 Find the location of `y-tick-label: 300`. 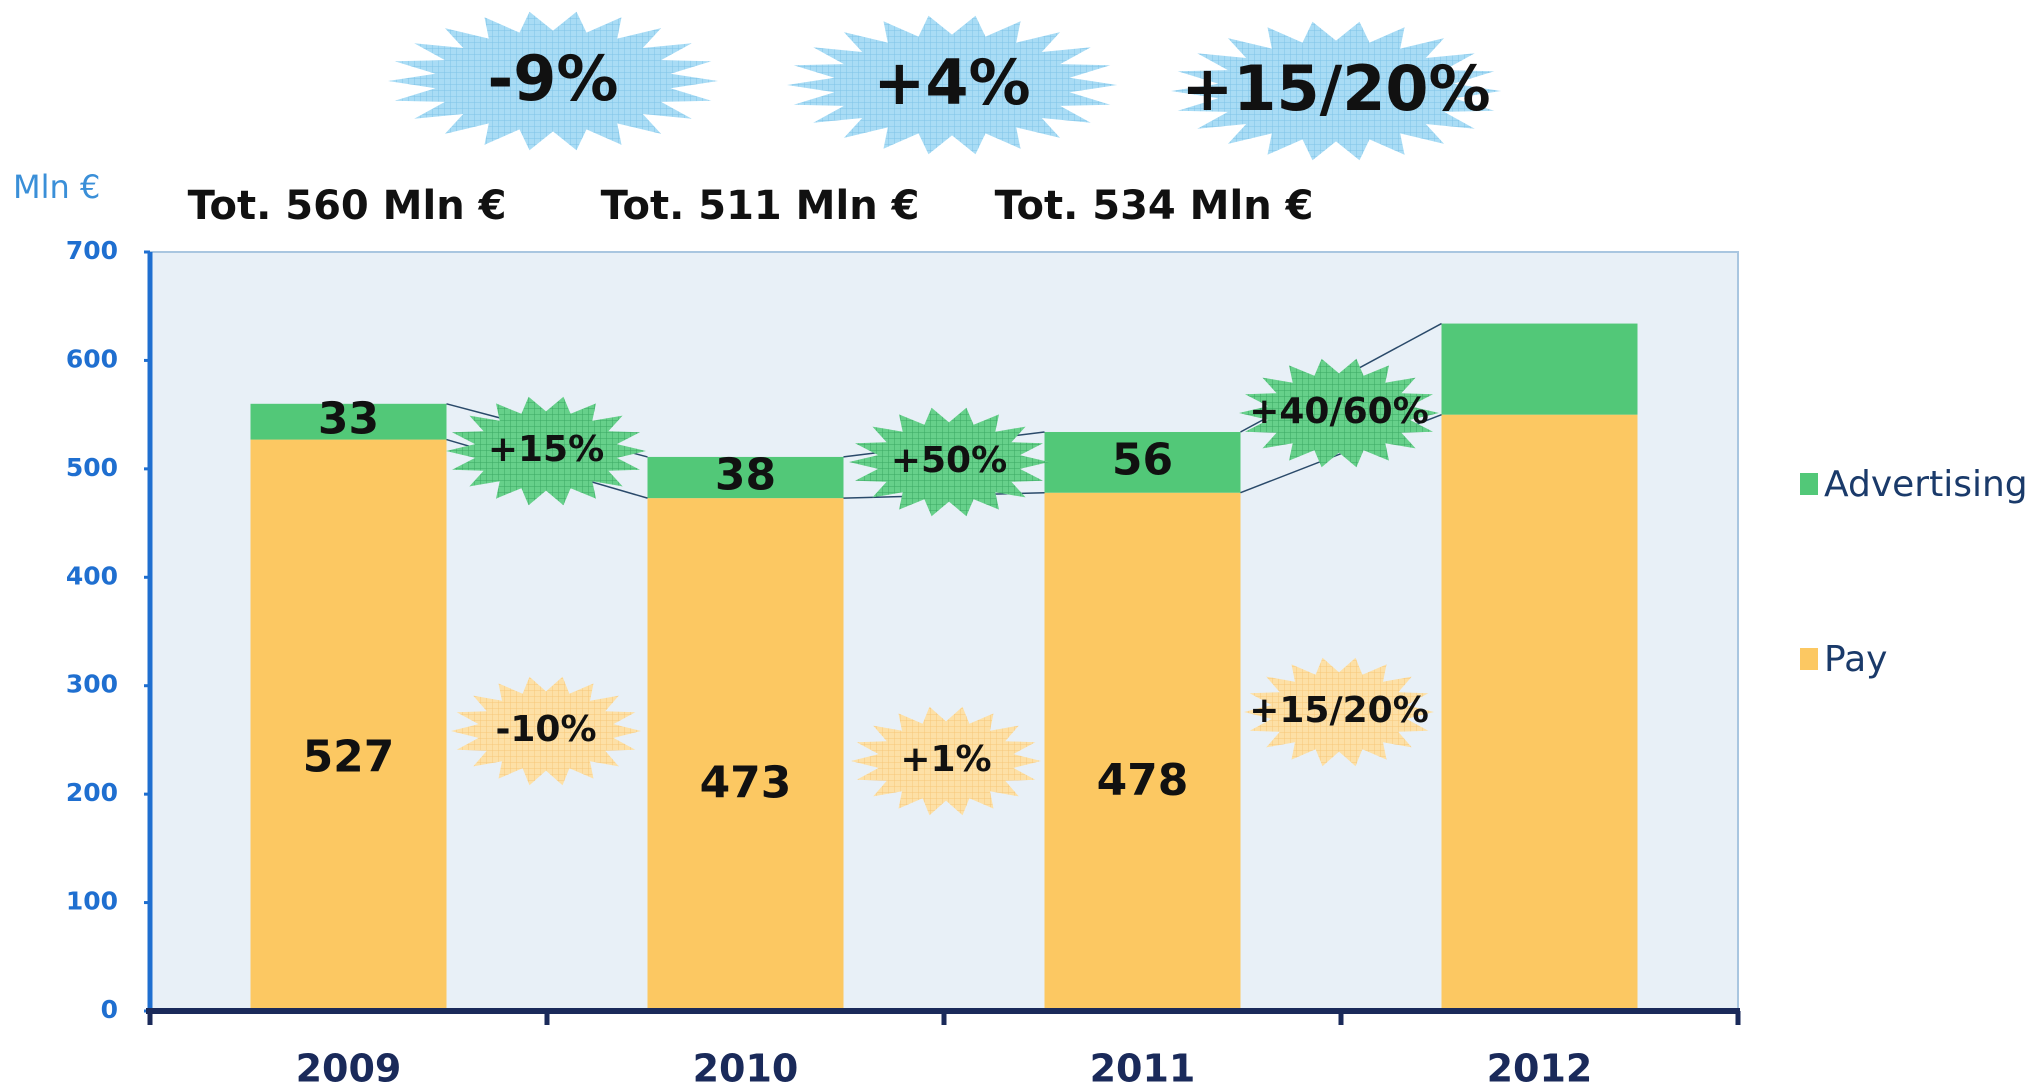

y-tick-label: 300 is located at coordinates (92, 684).